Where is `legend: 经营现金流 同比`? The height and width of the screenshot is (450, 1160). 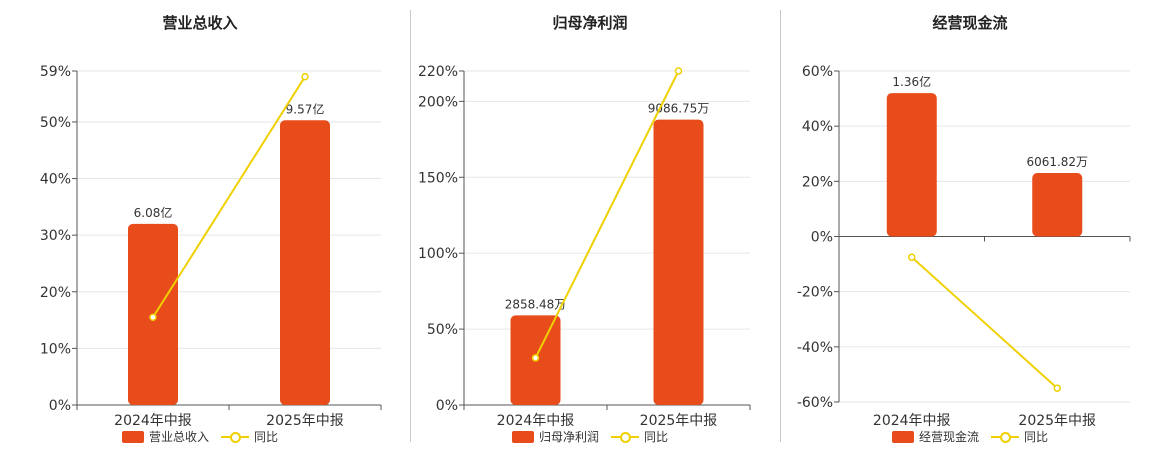
legend: 经营现金流 同比 is located at coordinates (970, 436).